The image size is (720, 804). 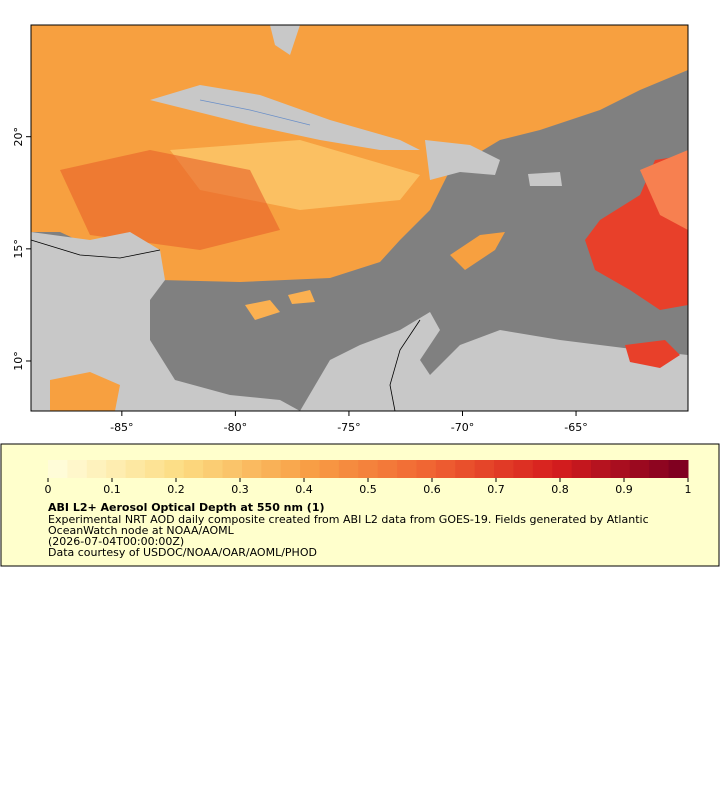 I want to click on legend-line: OceanWatch node at NOAA/AOML, so click(x=141, y=530).